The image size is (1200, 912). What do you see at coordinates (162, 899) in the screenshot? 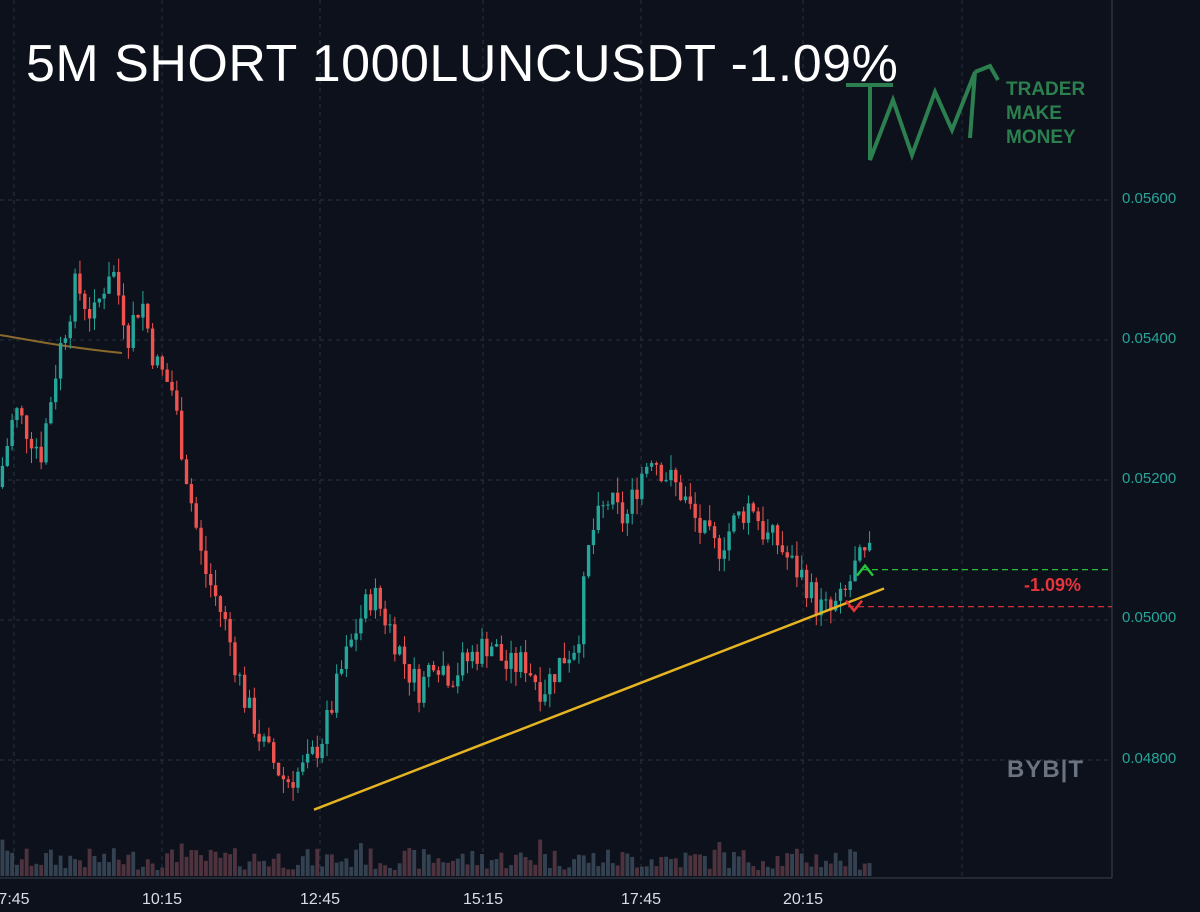
I see `x-tick-label: 10:15` at bounding box center [162, 899].